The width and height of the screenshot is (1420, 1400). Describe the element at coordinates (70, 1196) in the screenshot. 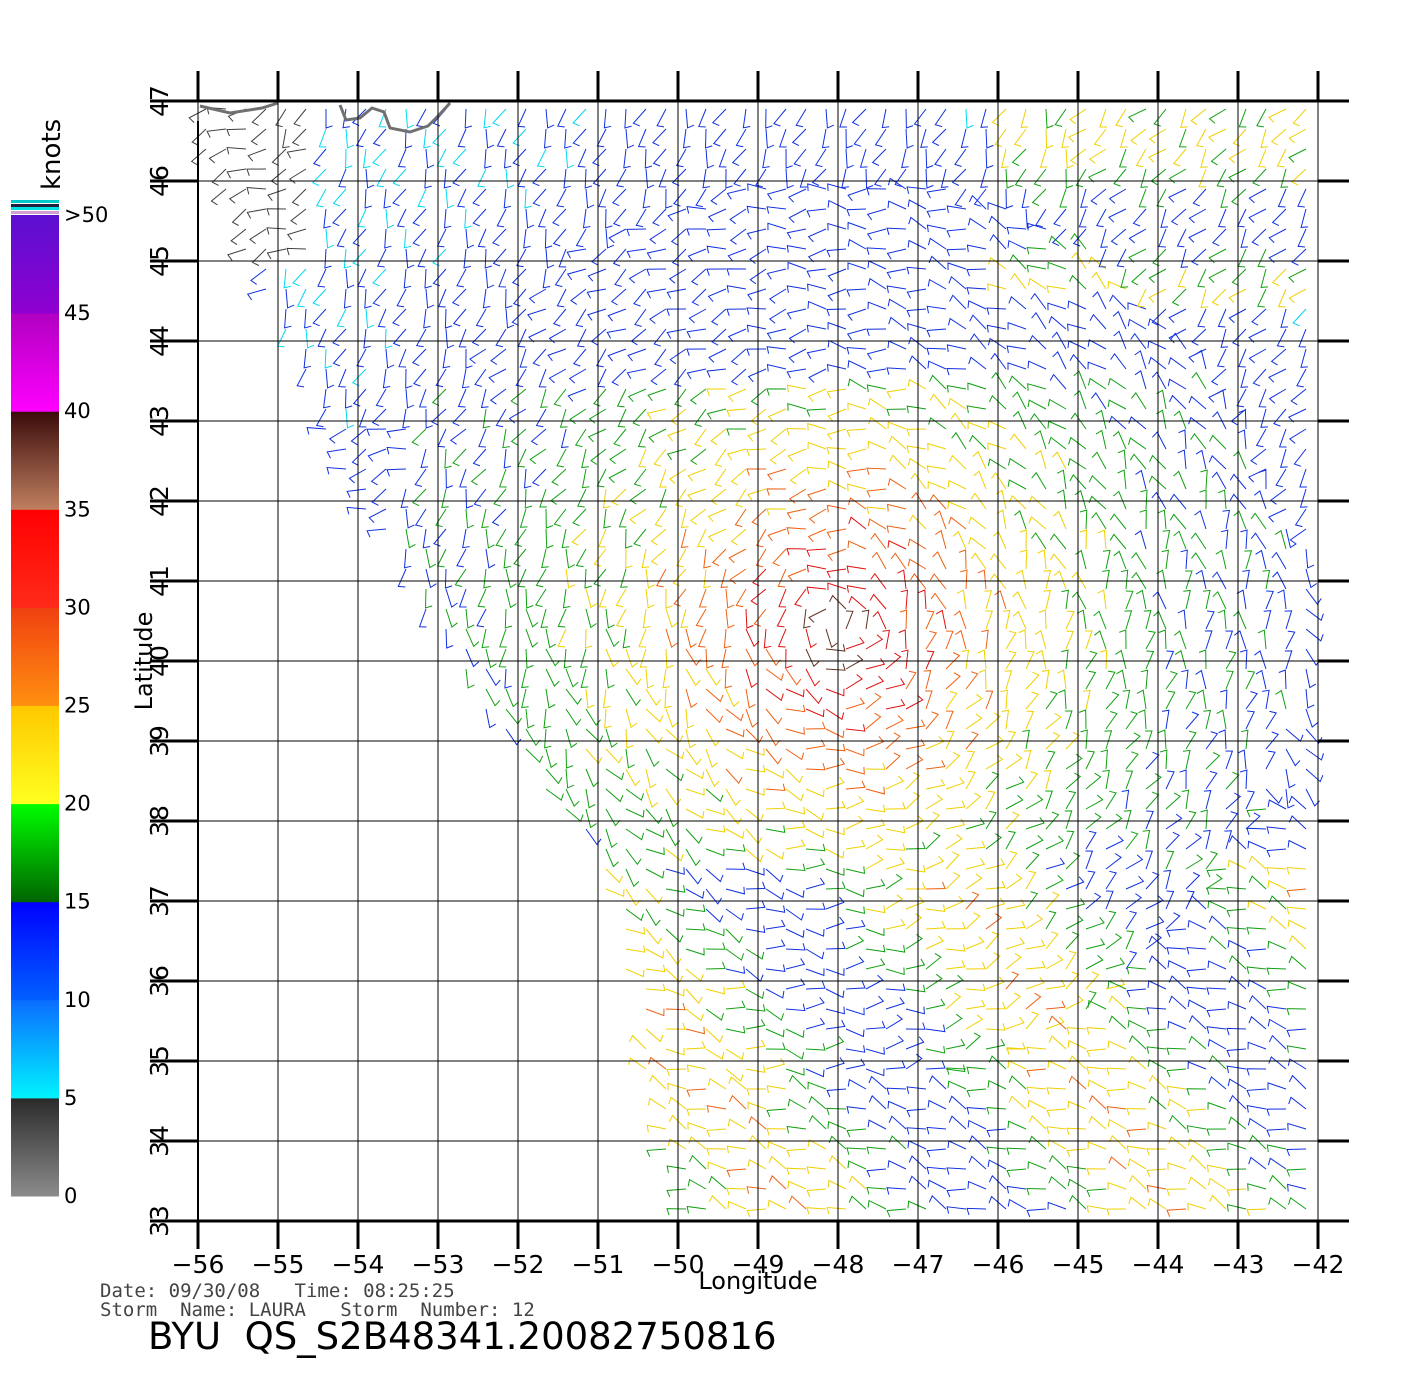

I see `colorbar-label: 0` at that location.